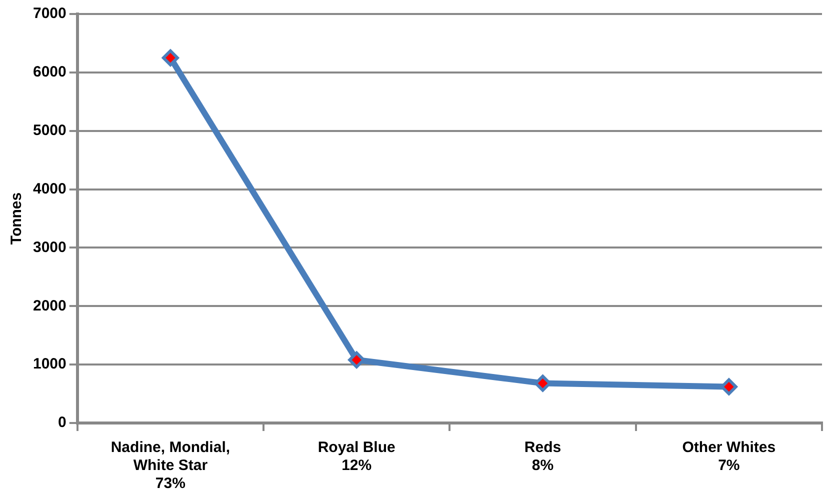 Image resolution: width=832 pixels, height=501 pixels. I want to click on x-tick-label: Royal Blue 12%, so click(357, 456).